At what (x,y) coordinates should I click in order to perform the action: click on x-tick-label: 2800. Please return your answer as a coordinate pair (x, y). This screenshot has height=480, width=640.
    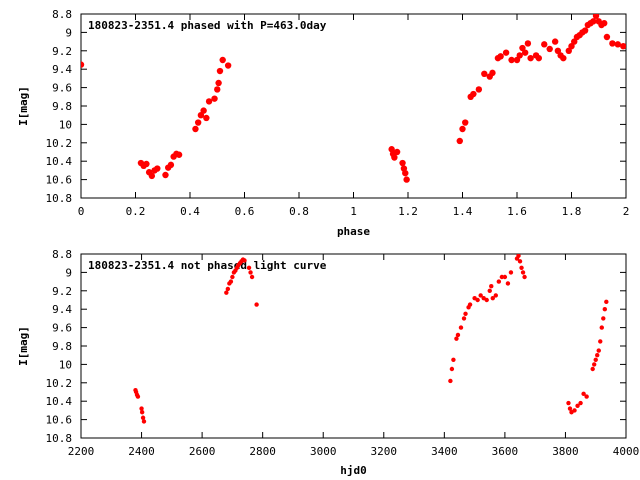
    Looking at the image, I should click on (262, 451).